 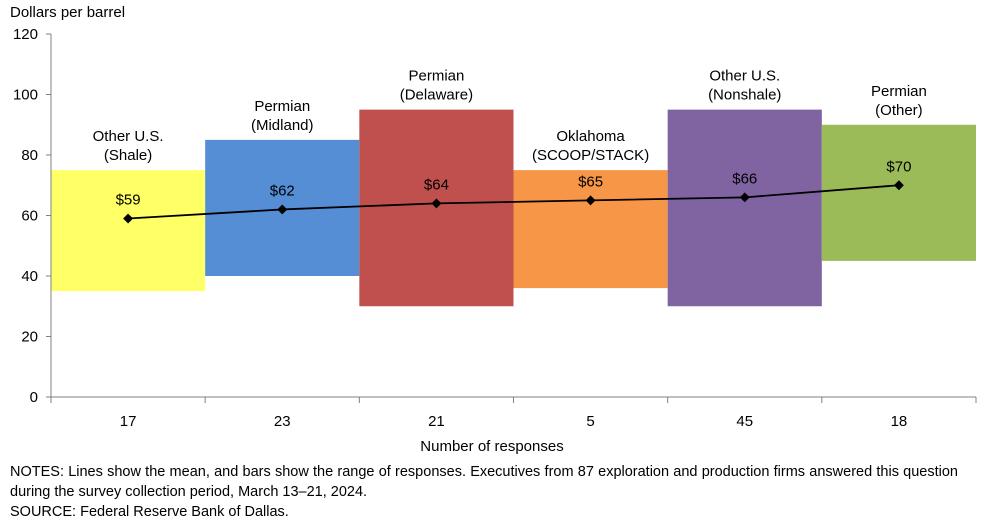 I want to click on category-label: (Shale), so click(x=128, y=155).